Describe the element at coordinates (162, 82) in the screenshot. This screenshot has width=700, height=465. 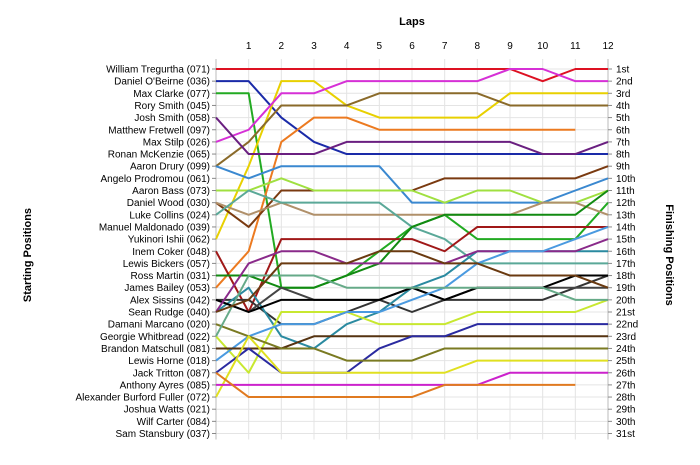
I see `starting-position-label: Daniel O'Beirne (036)` at that location.